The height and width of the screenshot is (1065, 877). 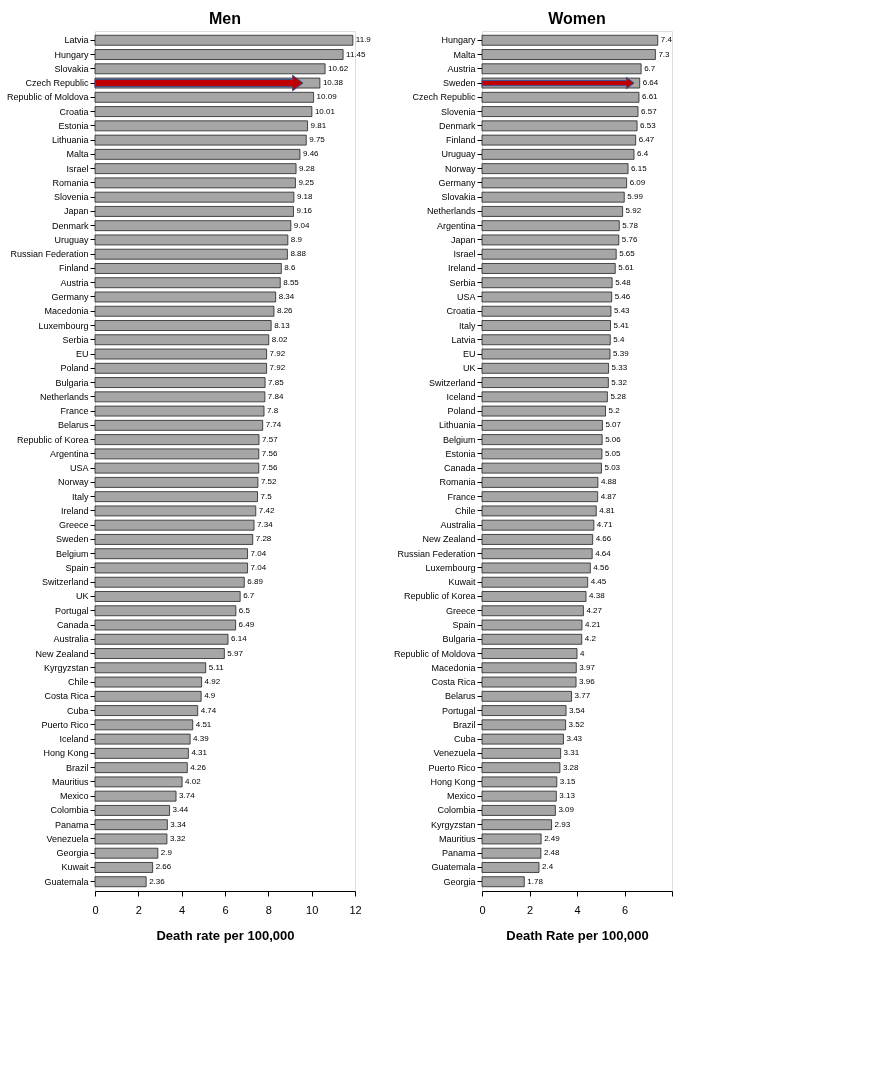 I want to click on data-label: 2.48, so click(x=552, y=853).